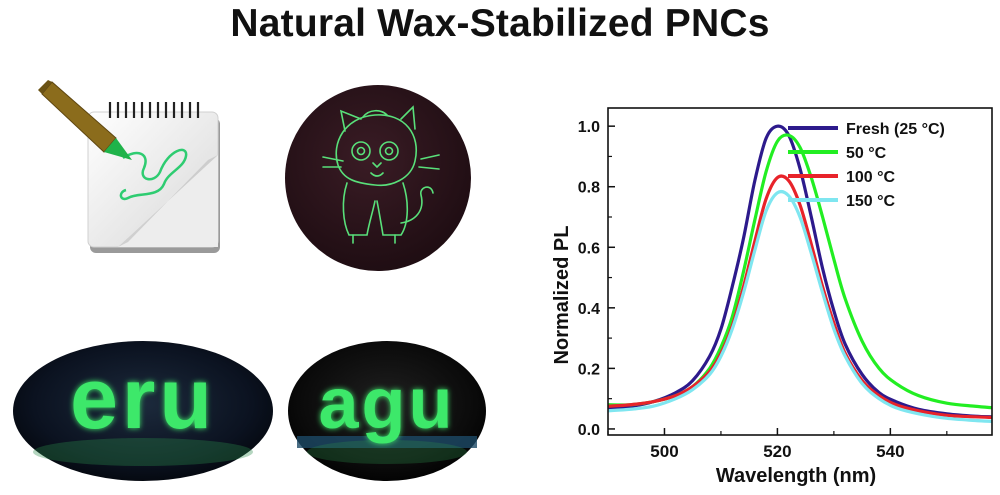  Describe the element at coordinates (589, 248) in the screenshot. I see `y-tick-label: 0.6` at that location.